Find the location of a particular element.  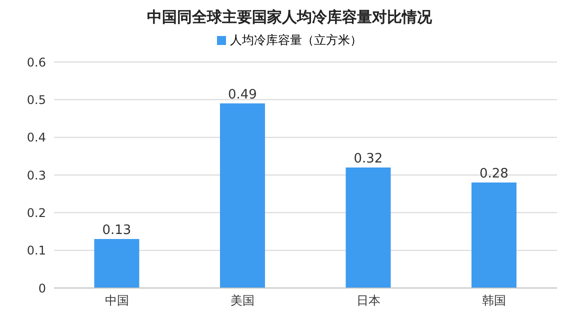

y-tick-label: 0.6 is located at coordinates (36, 62).